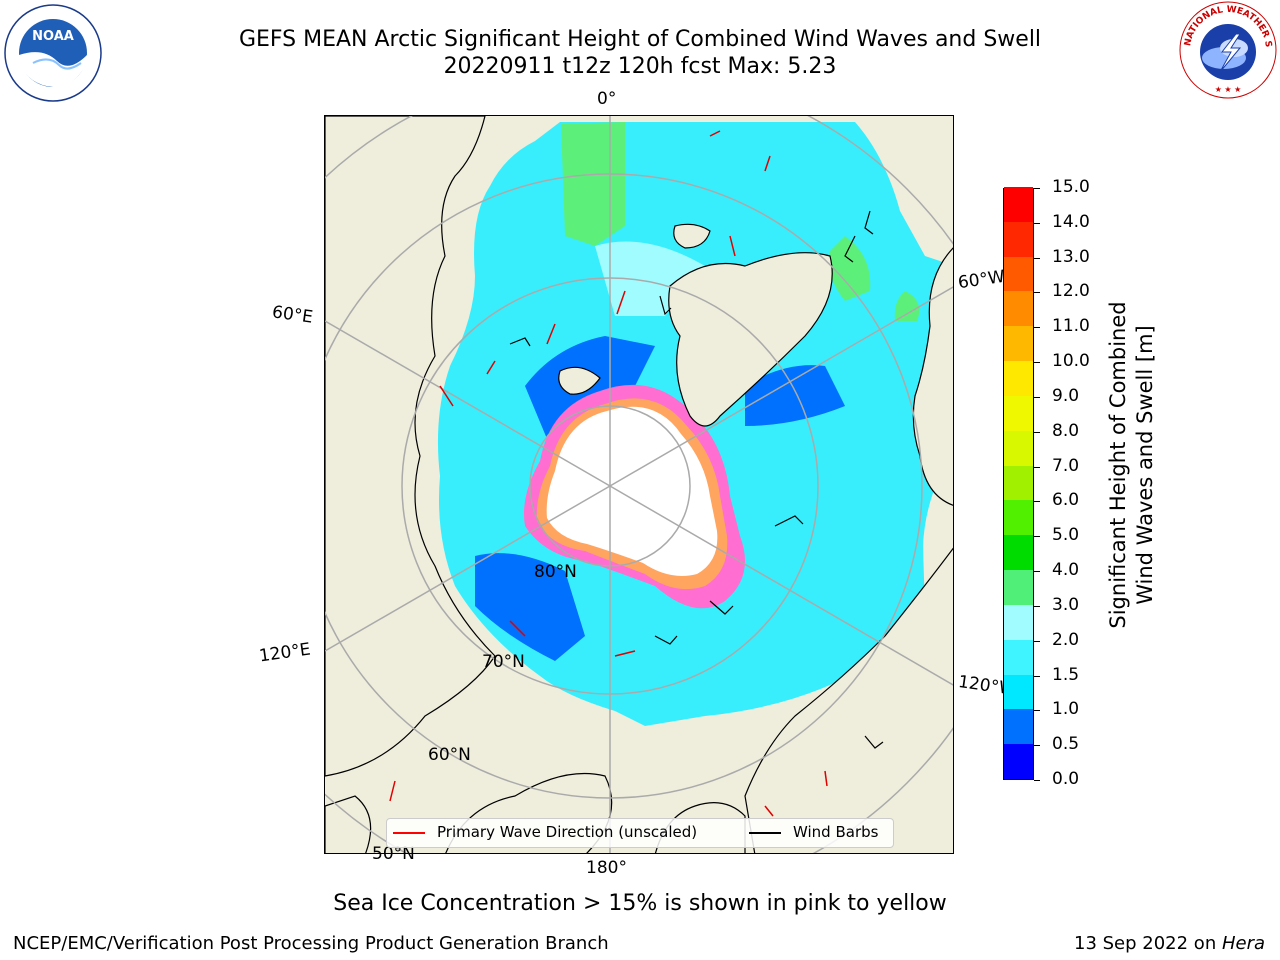 This screenshot has height=960, width=1280. Describe the element at coordinates (449, 755) in the screenshot. I see `lat-label-60: 60°N` at that location.